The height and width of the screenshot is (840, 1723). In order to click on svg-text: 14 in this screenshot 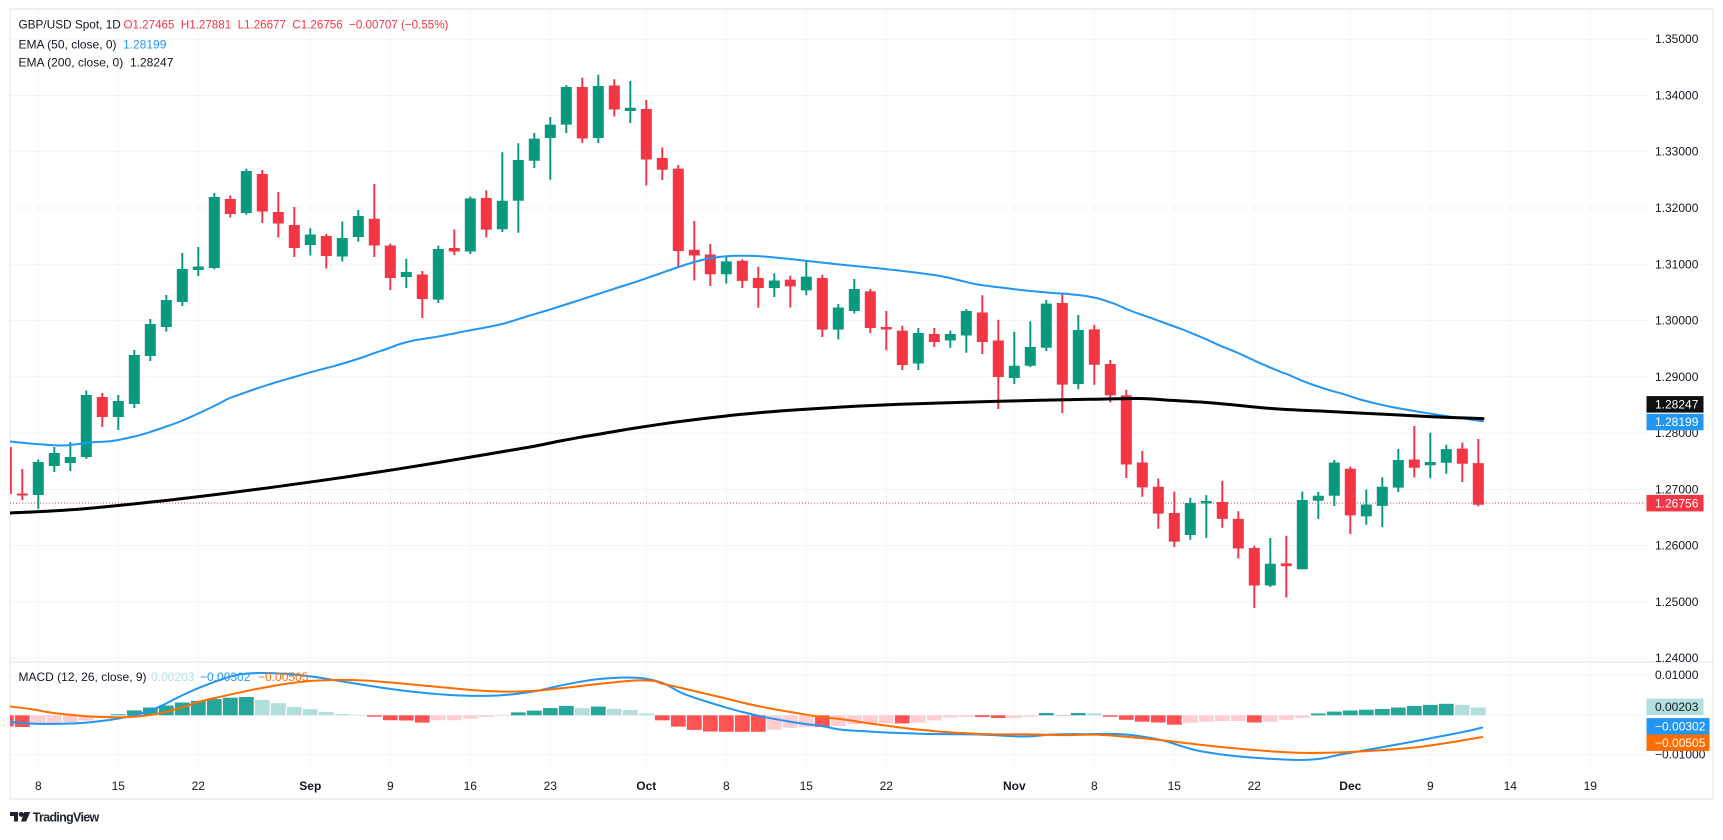, I will do `click(1511, 786)`.